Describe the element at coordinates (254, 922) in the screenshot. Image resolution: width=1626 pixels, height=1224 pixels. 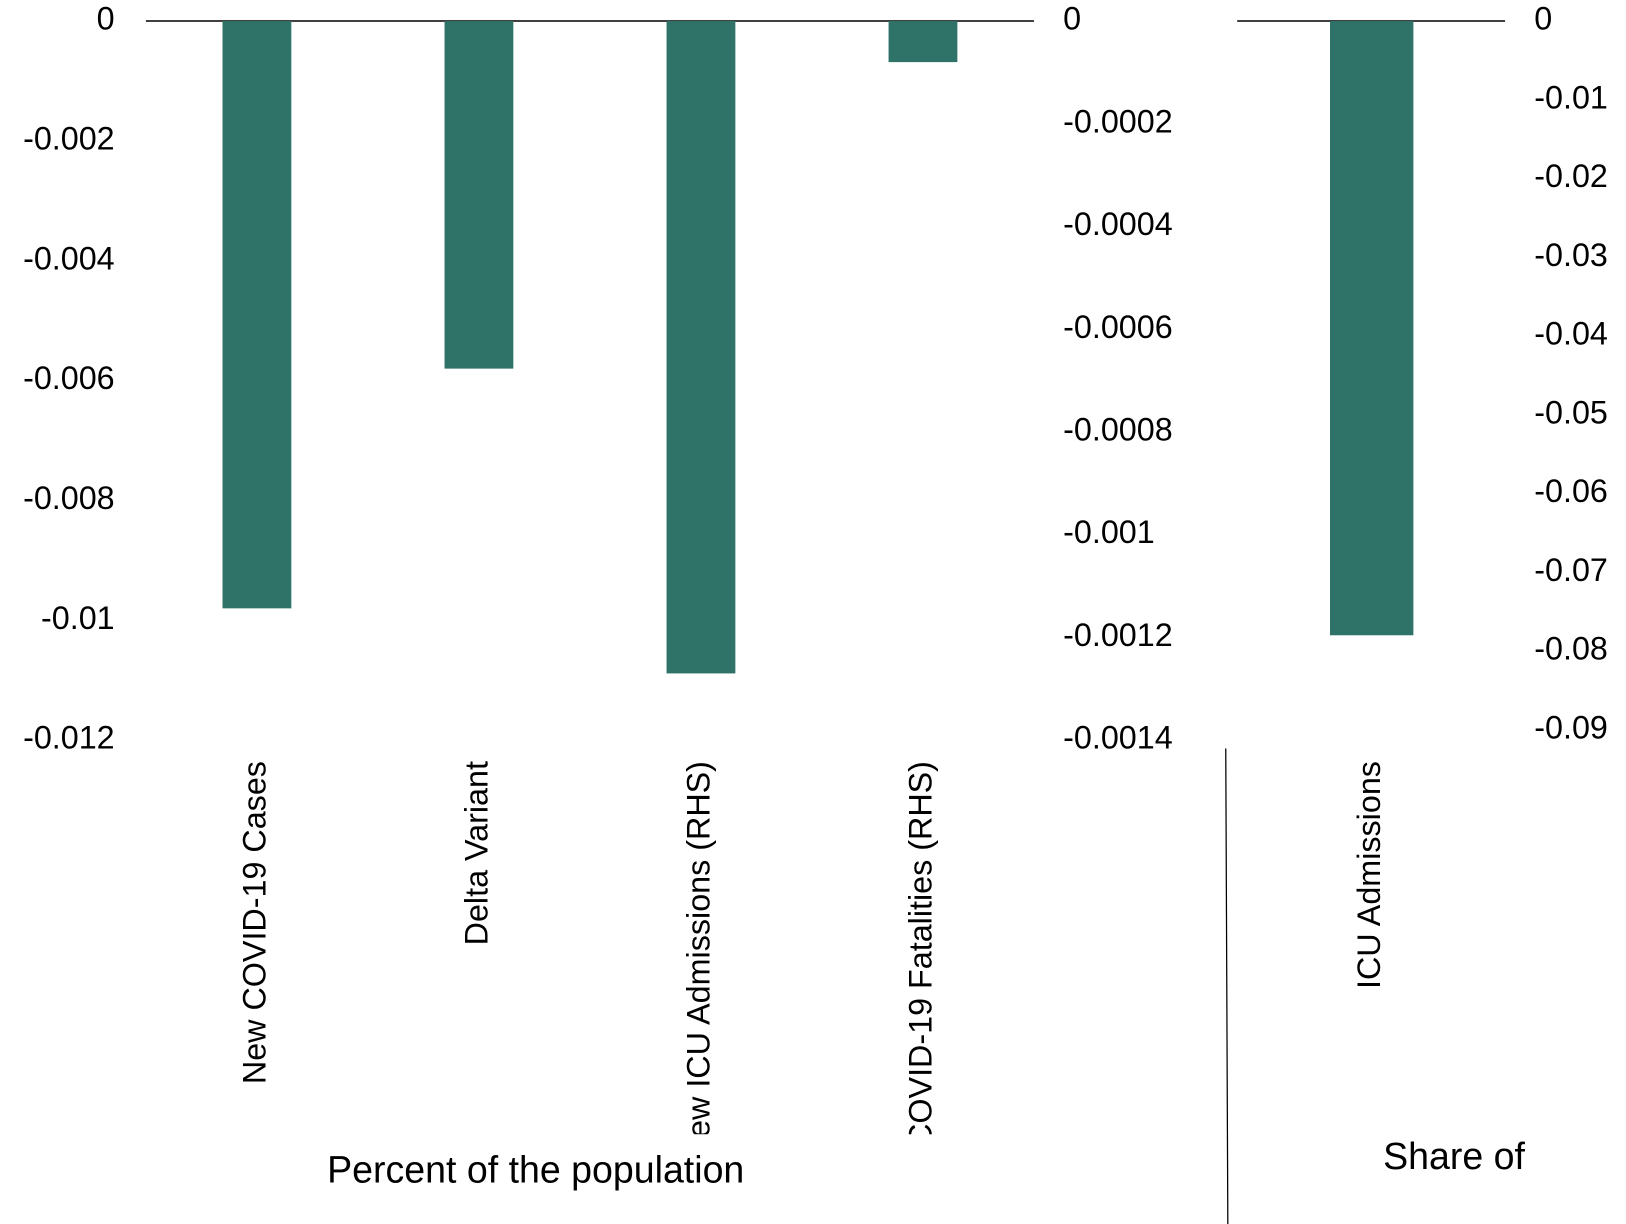
I see `x-tick-label: New COVID-19 Cases` at that location.